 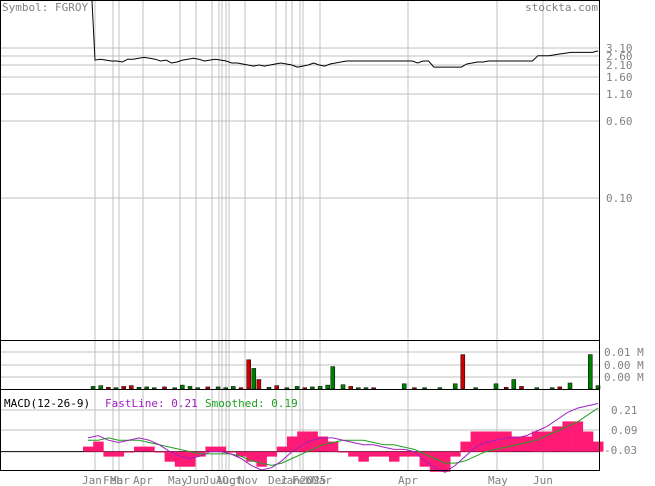 I want to click on x-tick-label: Aug, so click(x=226, y=480).